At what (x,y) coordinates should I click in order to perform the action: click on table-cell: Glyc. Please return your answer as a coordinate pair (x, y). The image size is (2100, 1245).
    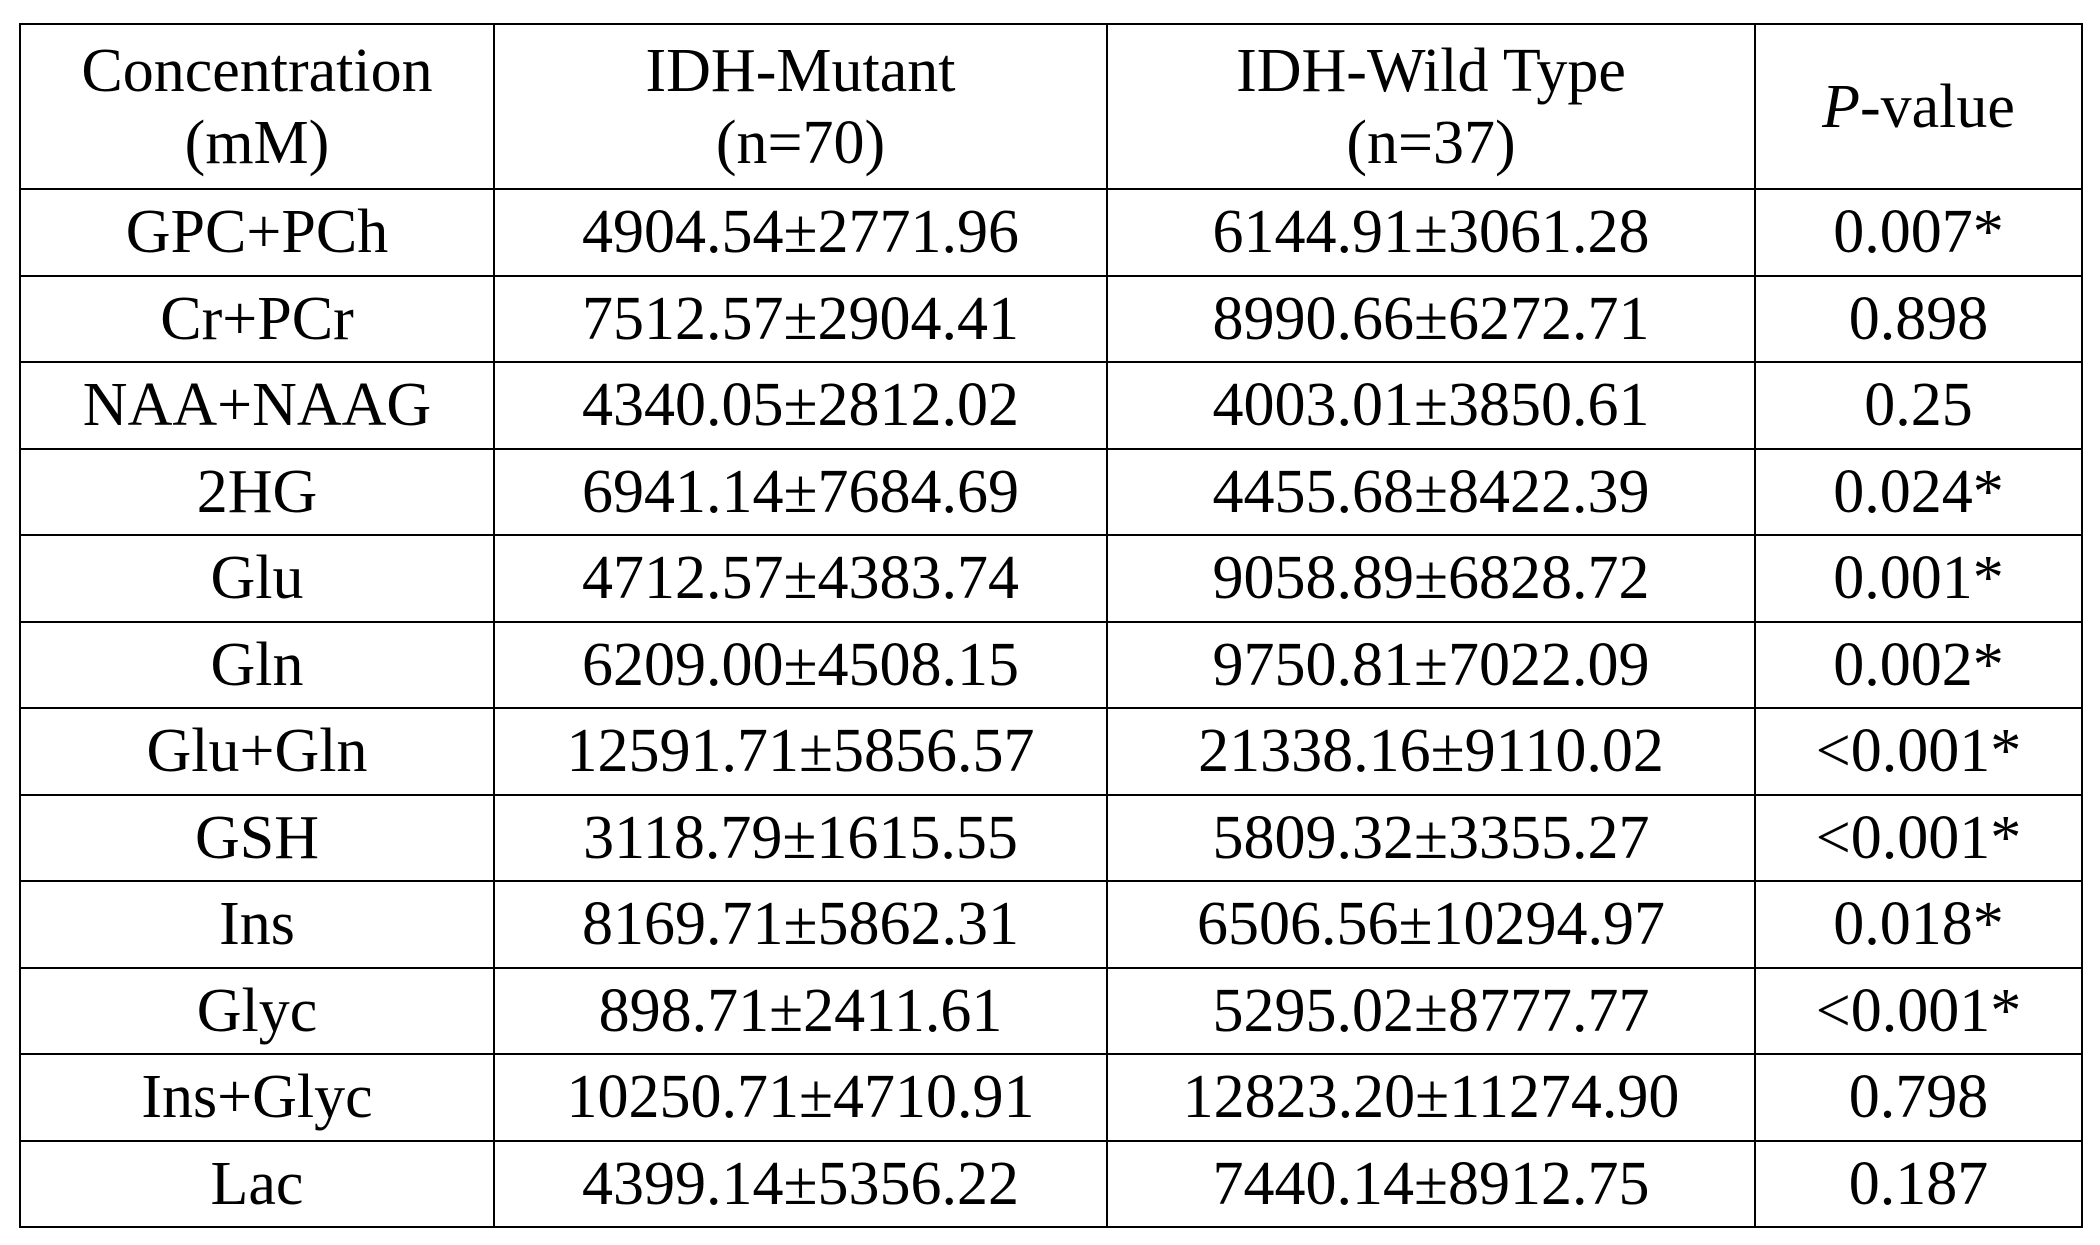
    Looking at the image, I should click on (257, 1010).